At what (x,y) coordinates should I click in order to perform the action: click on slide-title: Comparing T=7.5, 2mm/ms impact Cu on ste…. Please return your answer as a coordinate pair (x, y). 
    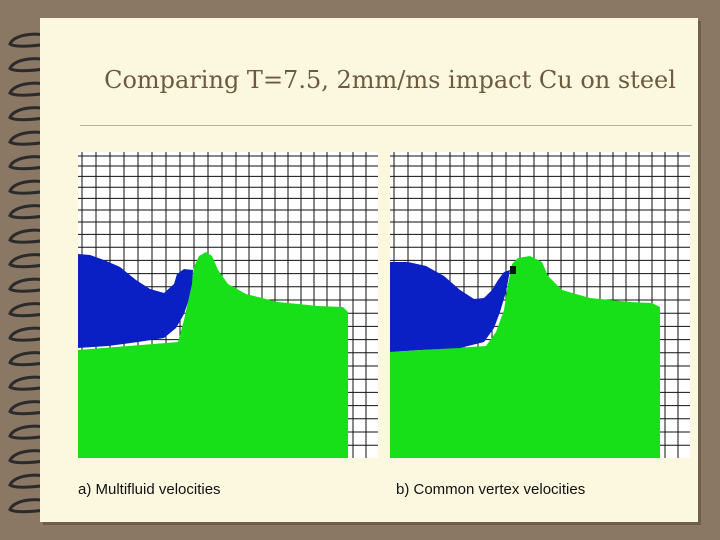
    Looking at the image, I should click on (390, 80).